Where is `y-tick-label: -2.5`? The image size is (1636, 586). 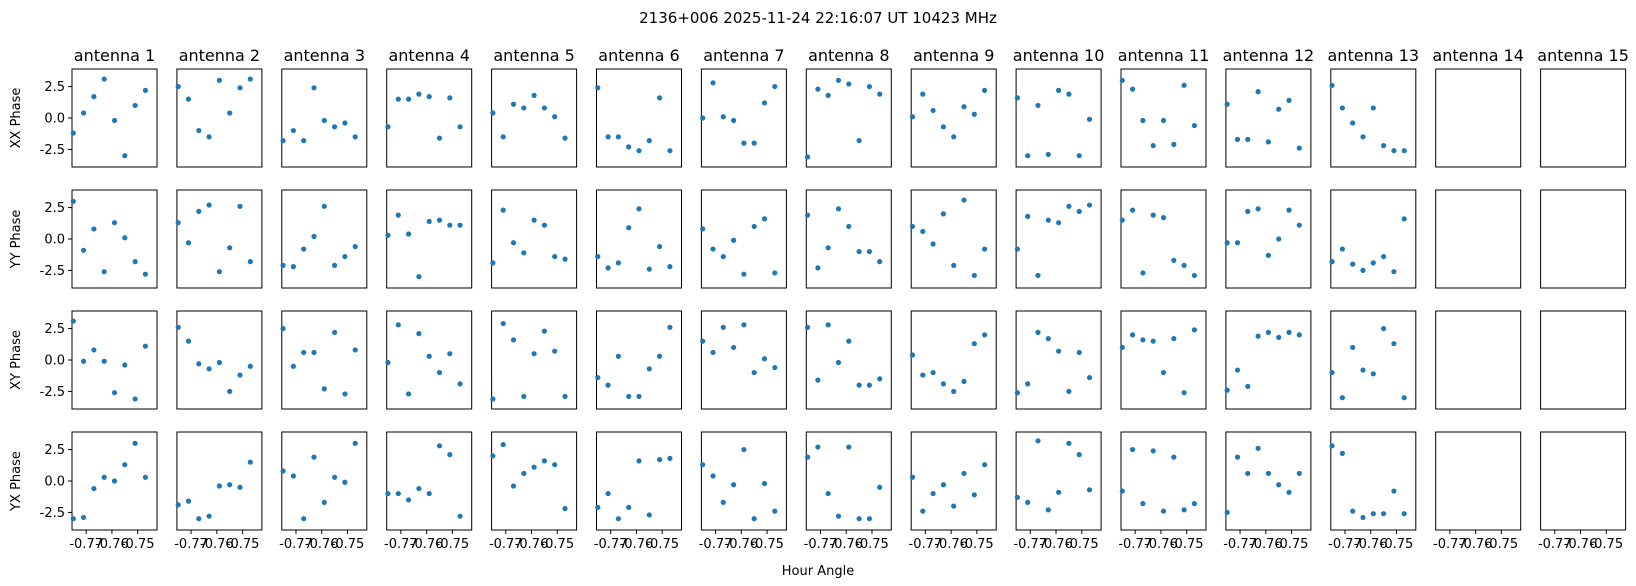
y-tick-label: -2.5 is located at coordinates (52, 392).